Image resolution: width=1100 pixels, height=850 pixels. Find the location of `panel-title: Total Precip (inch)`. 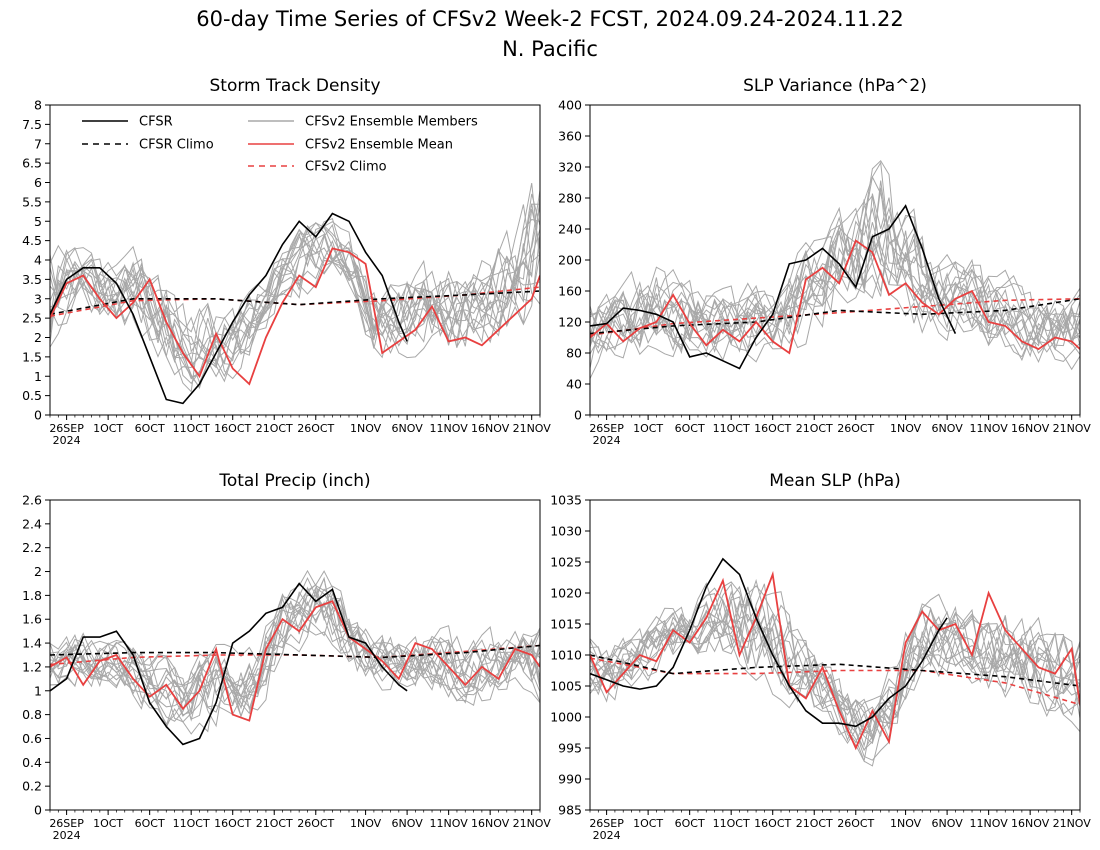

panel-title: Total Precip (inch) is located at coordinates (294, 481).